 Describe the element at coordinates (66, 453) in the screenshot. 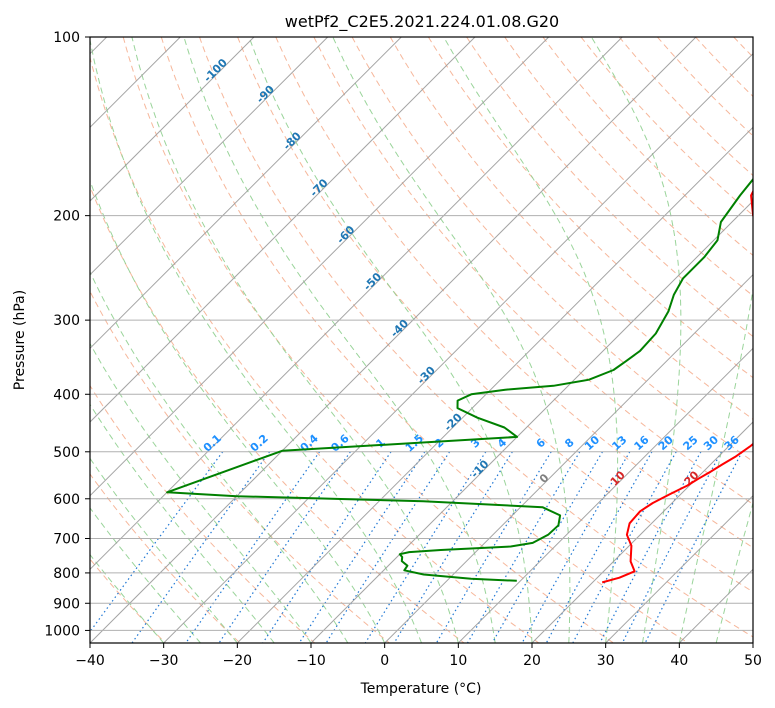

I see `y-tick-label: 500` at that location.